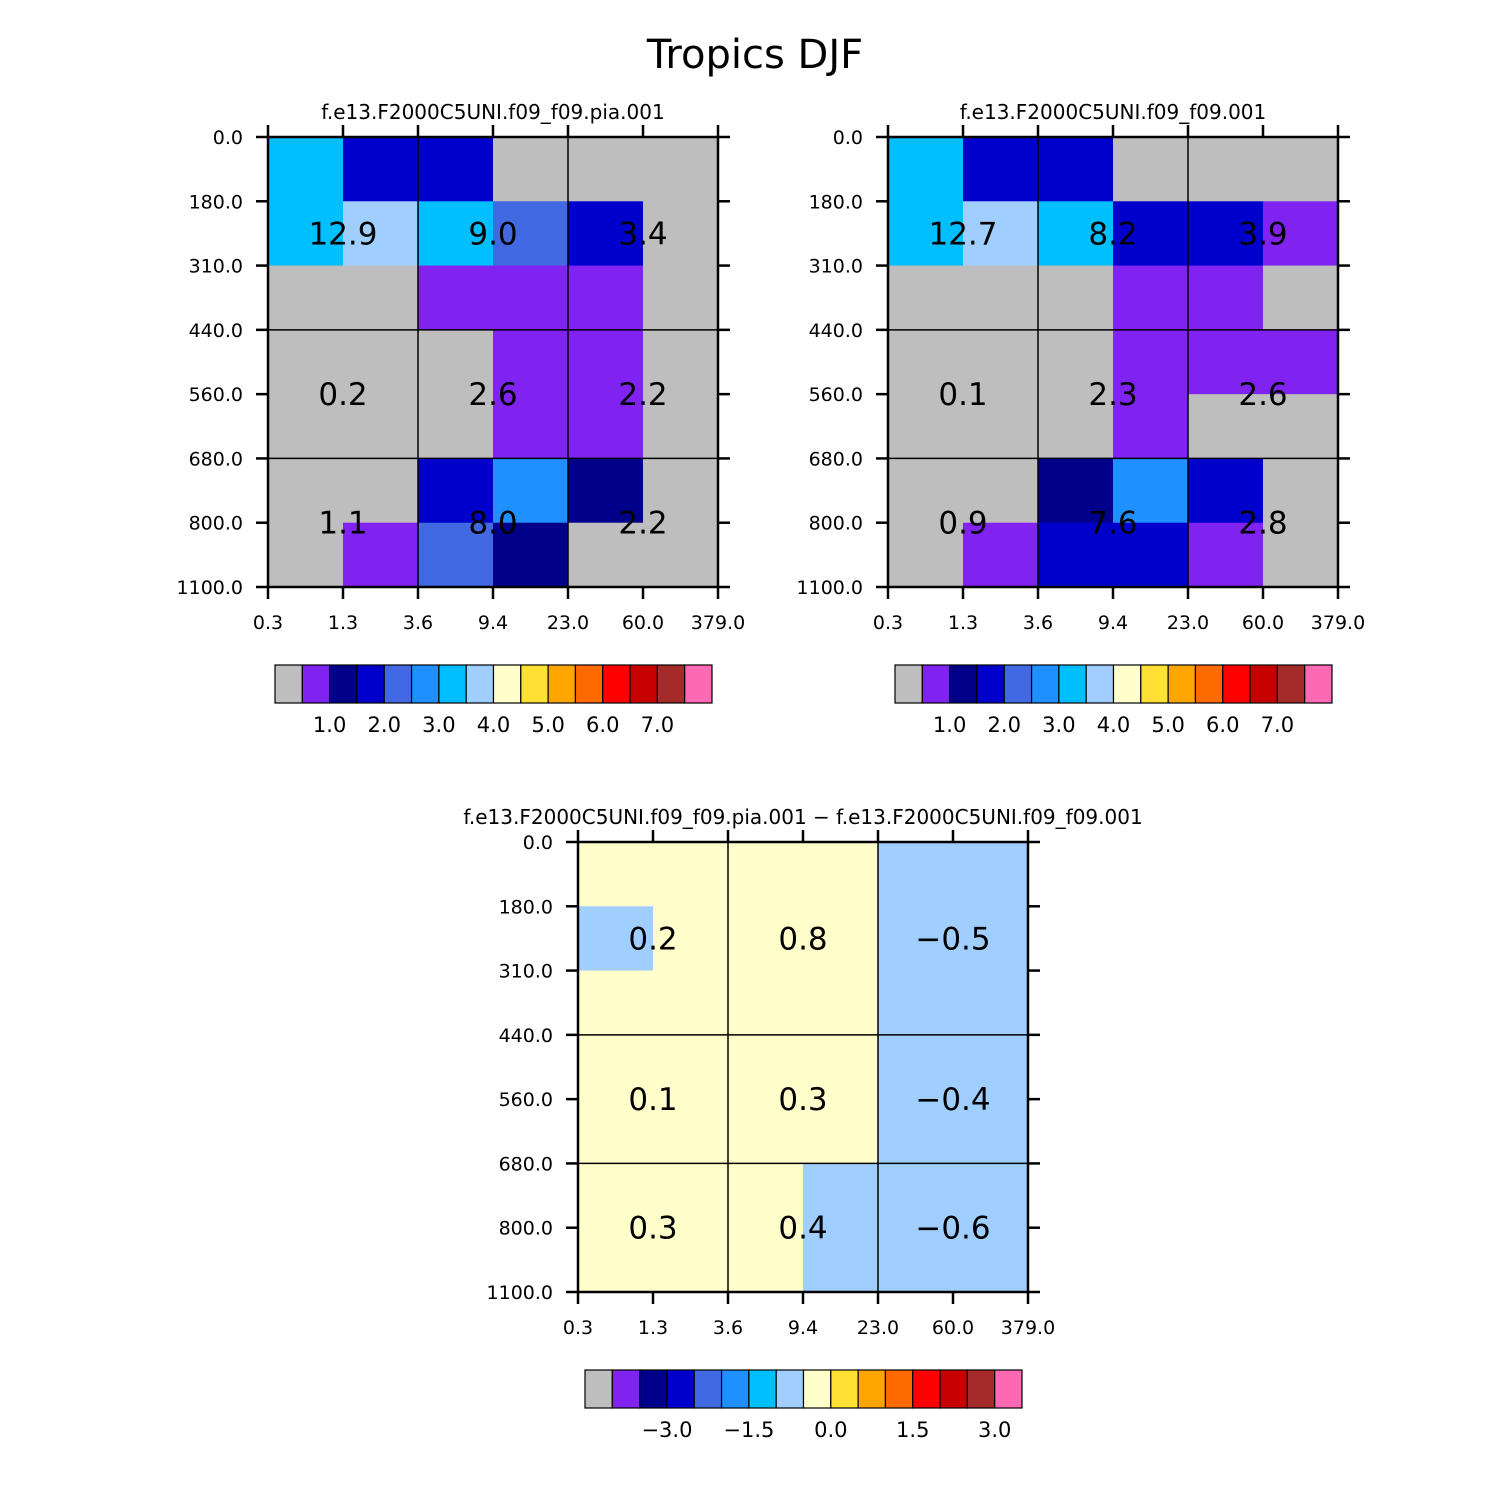 The height and width of the screenshot is (1510, 1510). I want to click on y-tick-label: 680.0, so click(526, 1164).